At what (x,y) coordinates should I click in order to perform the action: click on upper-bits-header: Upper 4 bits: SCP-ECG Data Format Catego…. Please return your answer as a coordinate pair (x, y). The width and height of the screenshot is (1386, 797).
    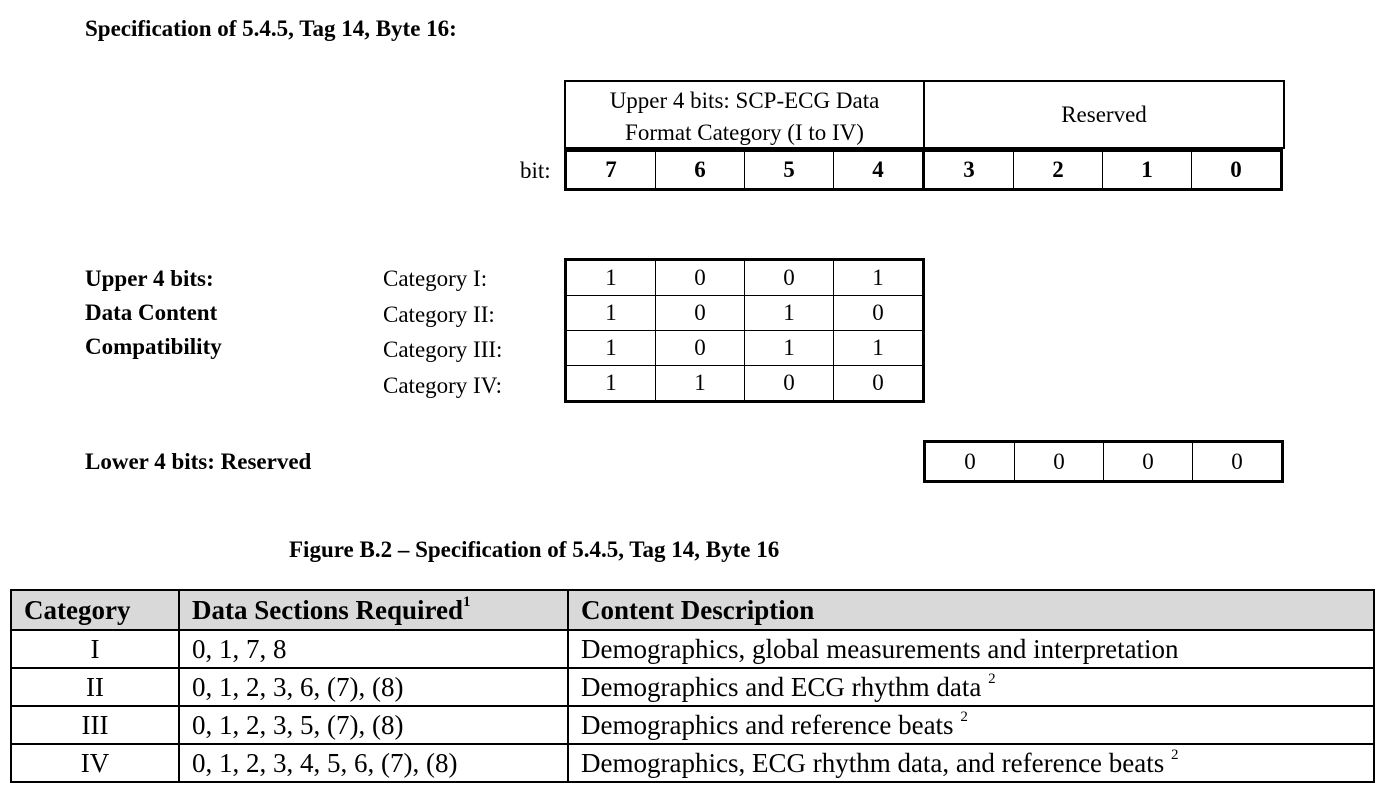
    Looking at the image, I should click on (745, 114).